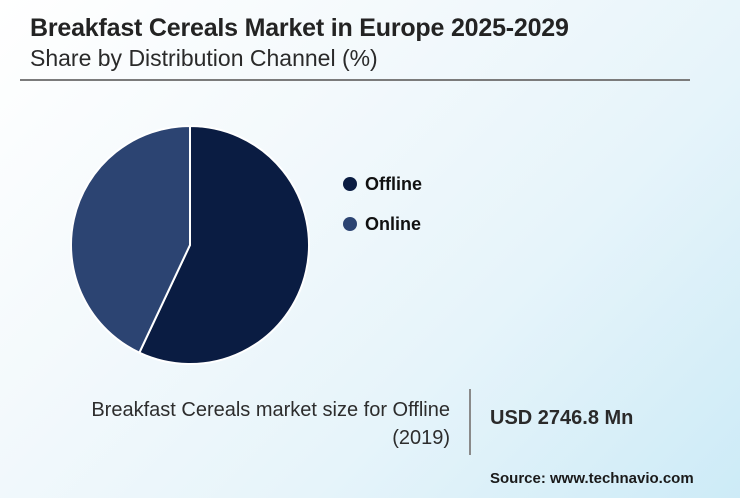 The height and width of the screenshot is (498, 740). I want to click on pie-slice-online, so click(130, 239).